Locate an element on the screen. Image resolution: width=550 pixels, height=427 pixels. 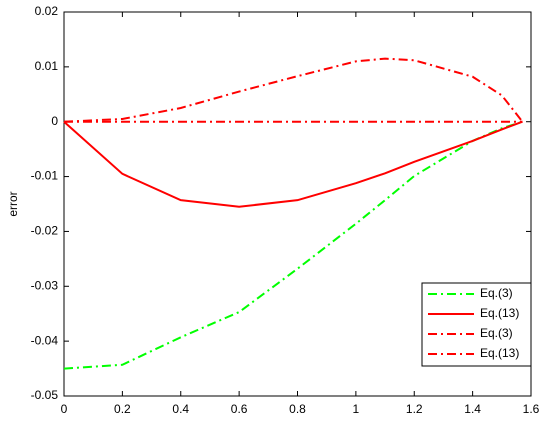
x-tick-label: 1.4 is located at coordinates (472, 409).